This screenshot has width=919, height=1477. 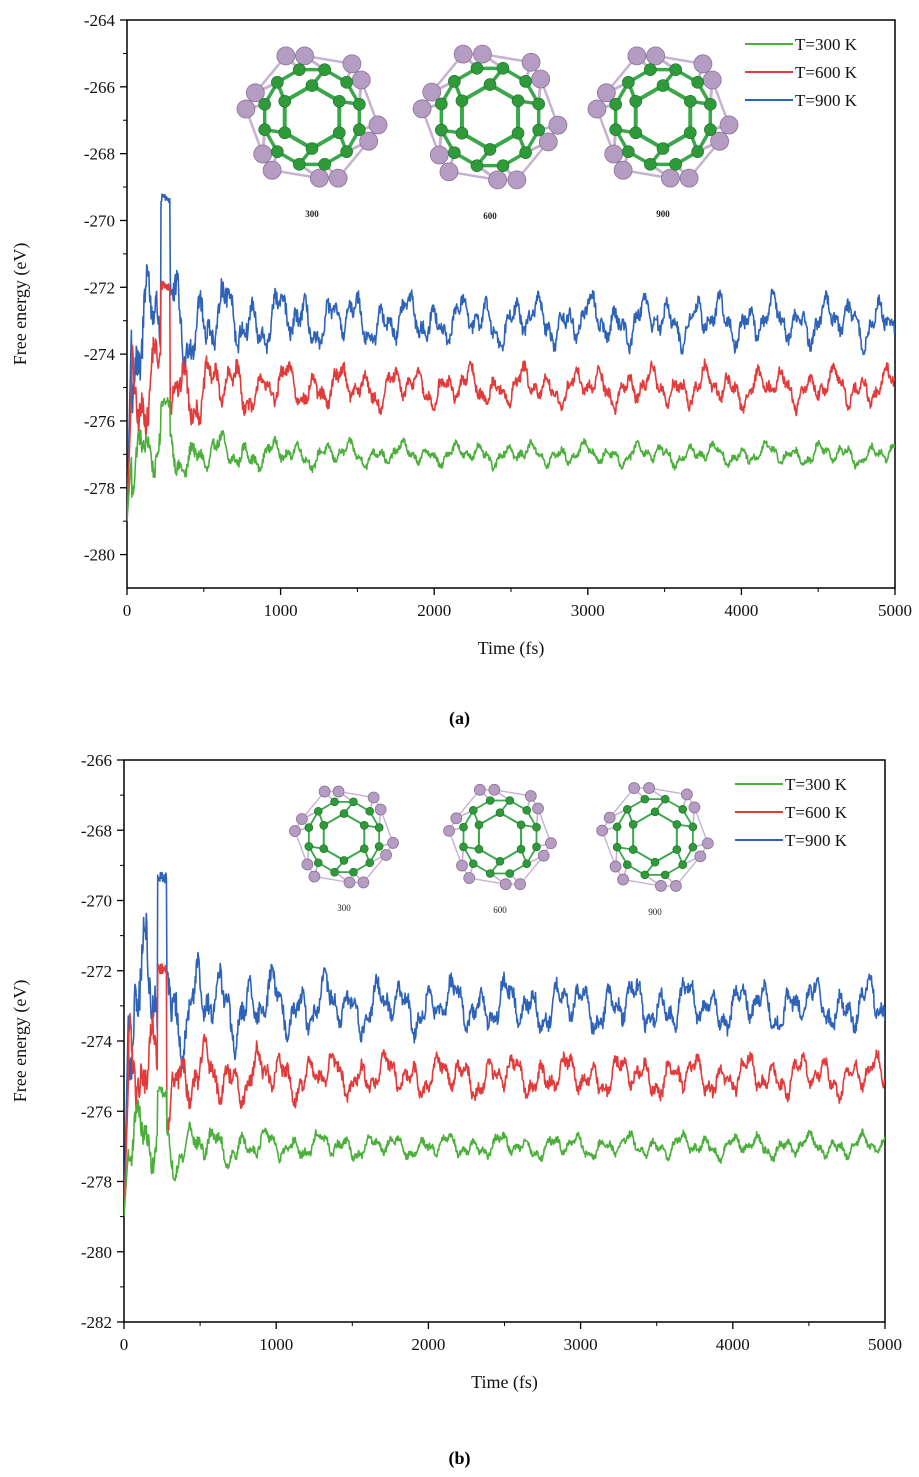 I want to click on x-tick-label: 3000, so click(x=581, y=1344).